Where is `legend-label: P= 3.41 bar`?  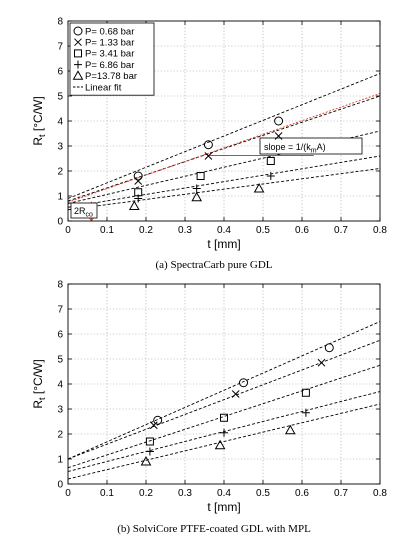
legend-label: P= 3.41 bar is located at coordinates (109, 54).